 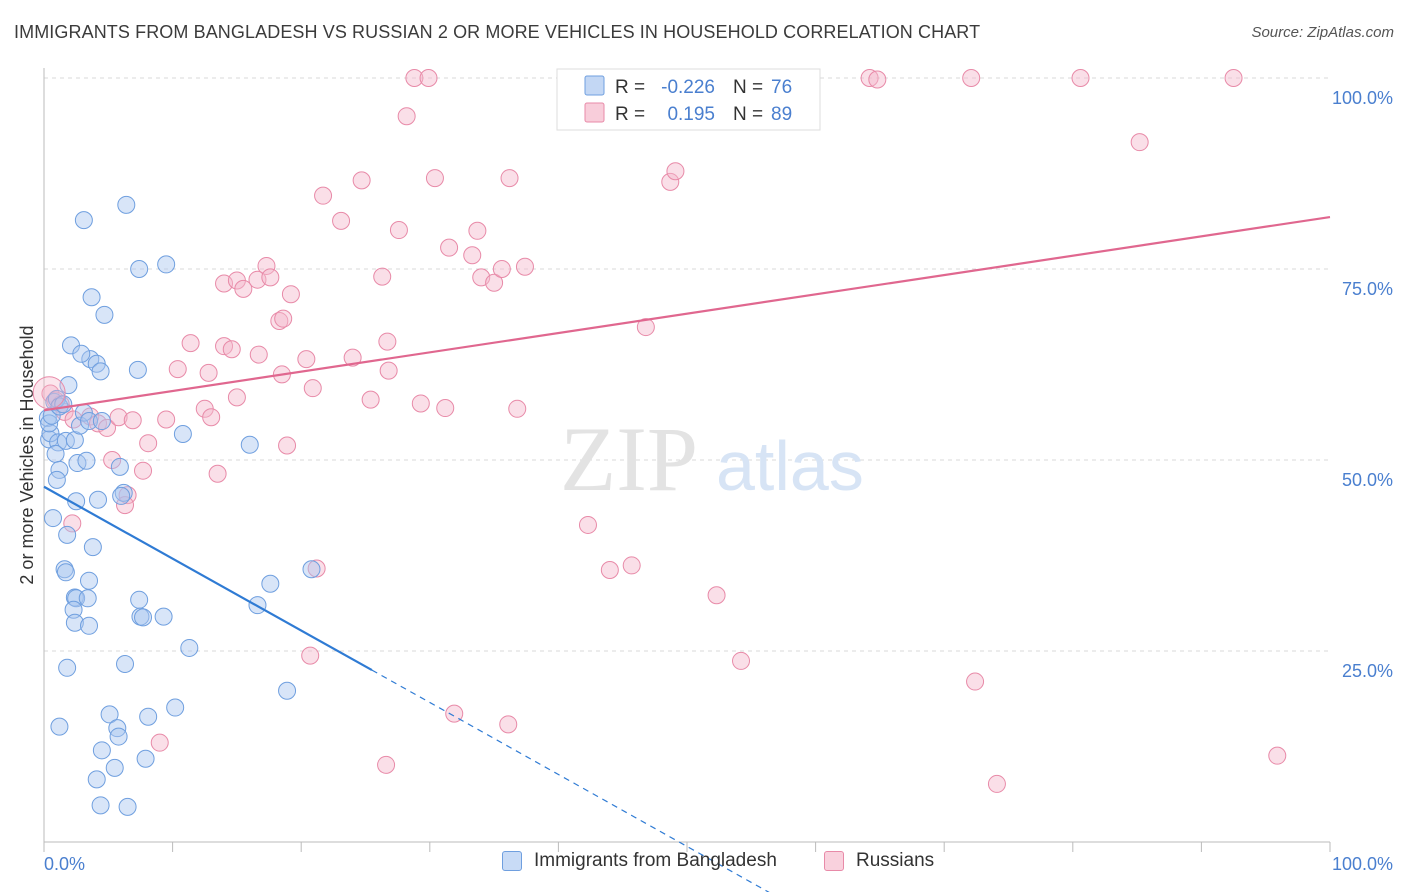 I want to click on x-tick-label: 0.0%, so click(x=64, y=864).